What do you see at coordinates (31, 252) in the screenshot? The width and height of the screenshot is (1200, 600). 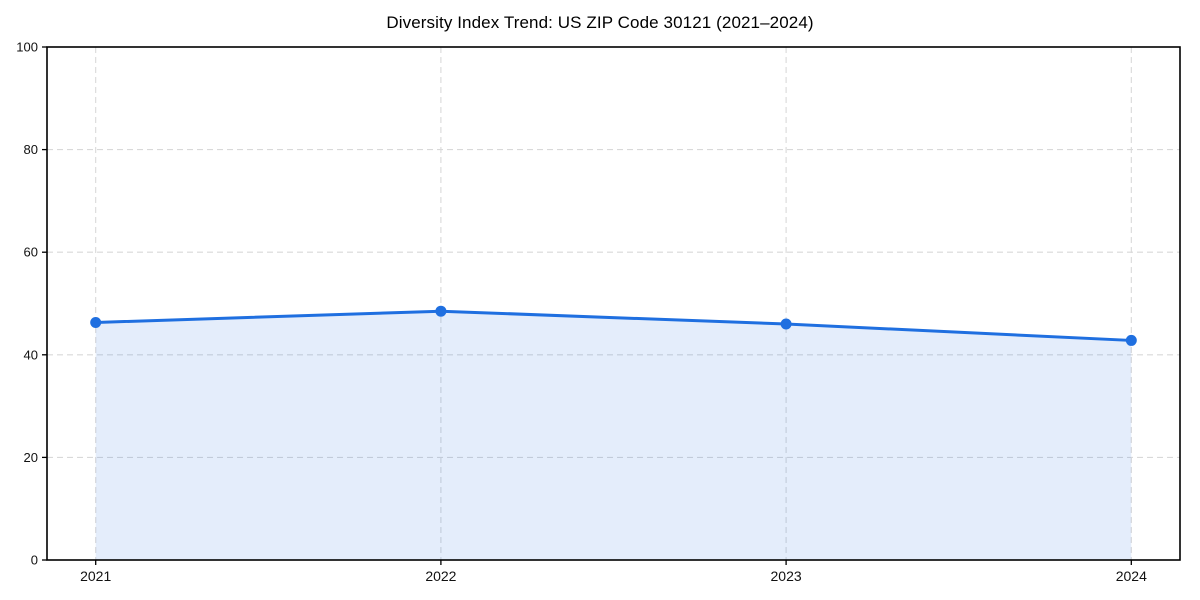 I see `y-tick-label: 60` at bounding box center [31, 252].